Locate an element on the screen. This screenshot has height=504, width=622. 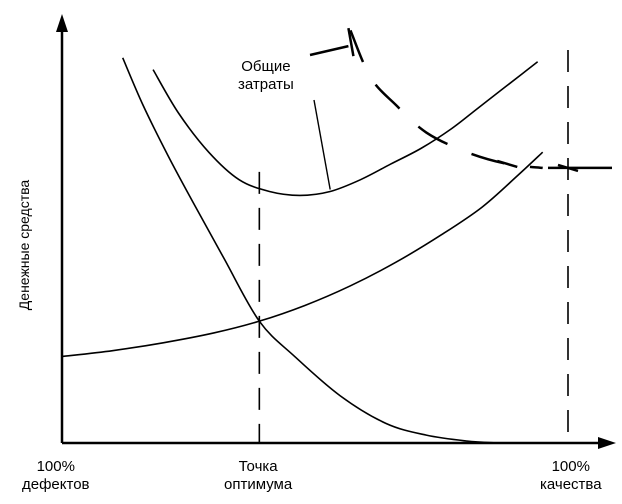
y-axis-arrow is located at coordinates (62, 23).